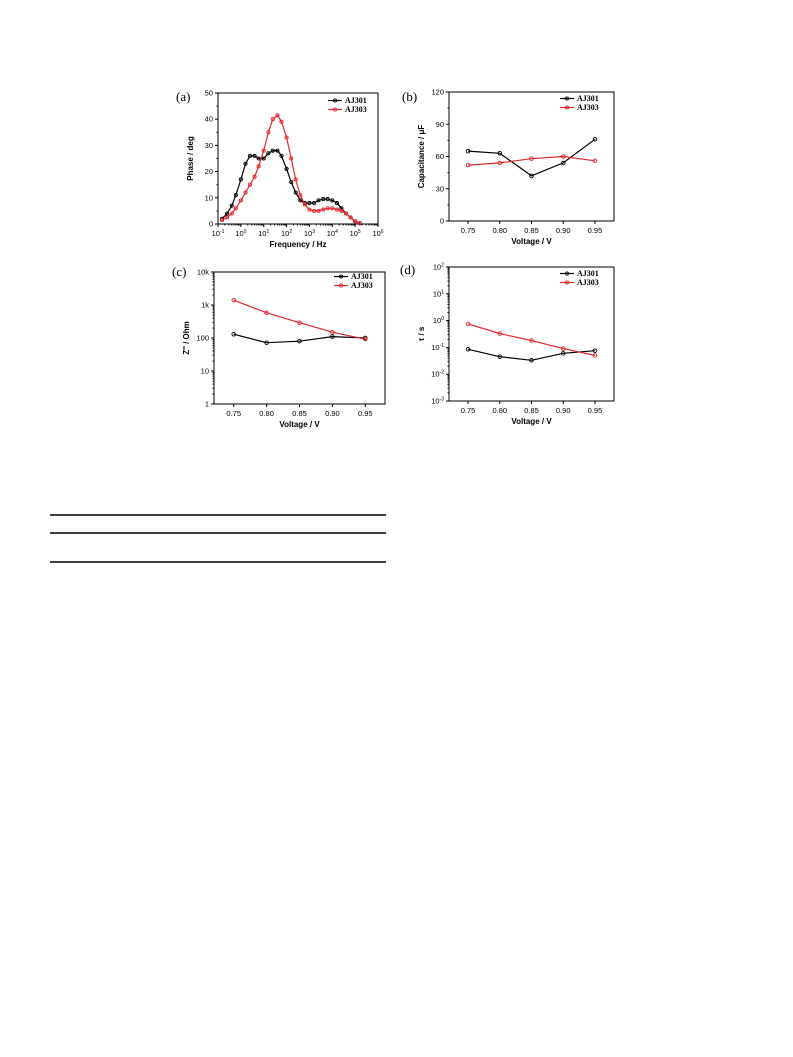  What do you see at coordinates (407, 269) in the screenshot?
I see `panel-label: (d)` at bounding box center [407, 269].